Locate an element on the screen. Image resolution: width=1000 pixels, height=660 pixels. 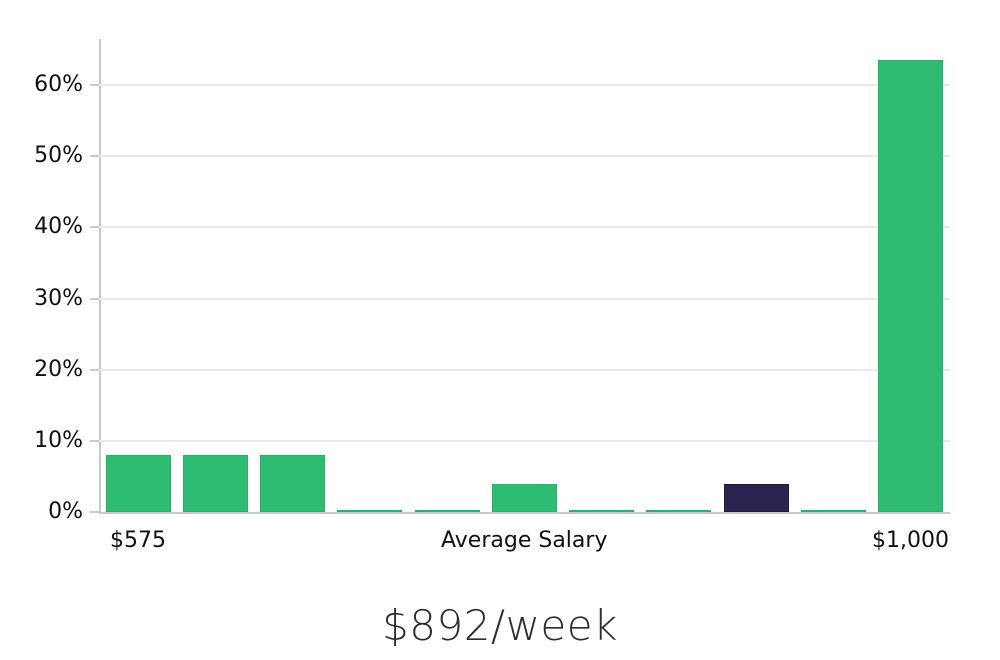
x-tick-label: $575 is located at coordinates (138, 540).